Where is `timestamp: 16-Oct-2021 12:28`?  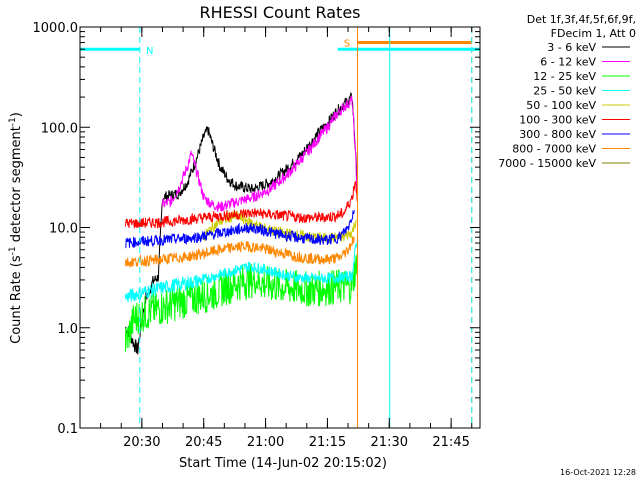 timestamp: 16-Oct-2021 12:28 is located at coordinates (598, 472).